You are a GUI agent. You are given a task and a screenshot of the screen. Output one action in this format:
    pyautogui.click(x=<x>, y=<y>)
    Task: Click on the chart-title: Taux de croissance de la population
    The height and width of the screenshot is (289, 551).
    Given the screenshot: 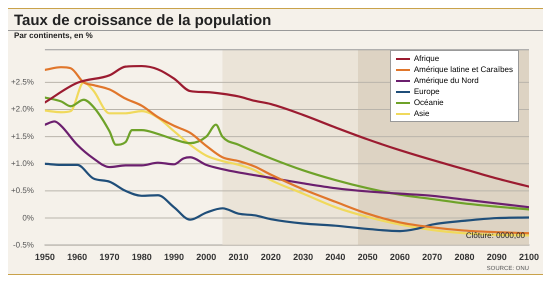 What is the action you would take?
    pyautogui.click(x=142, y=20)
    